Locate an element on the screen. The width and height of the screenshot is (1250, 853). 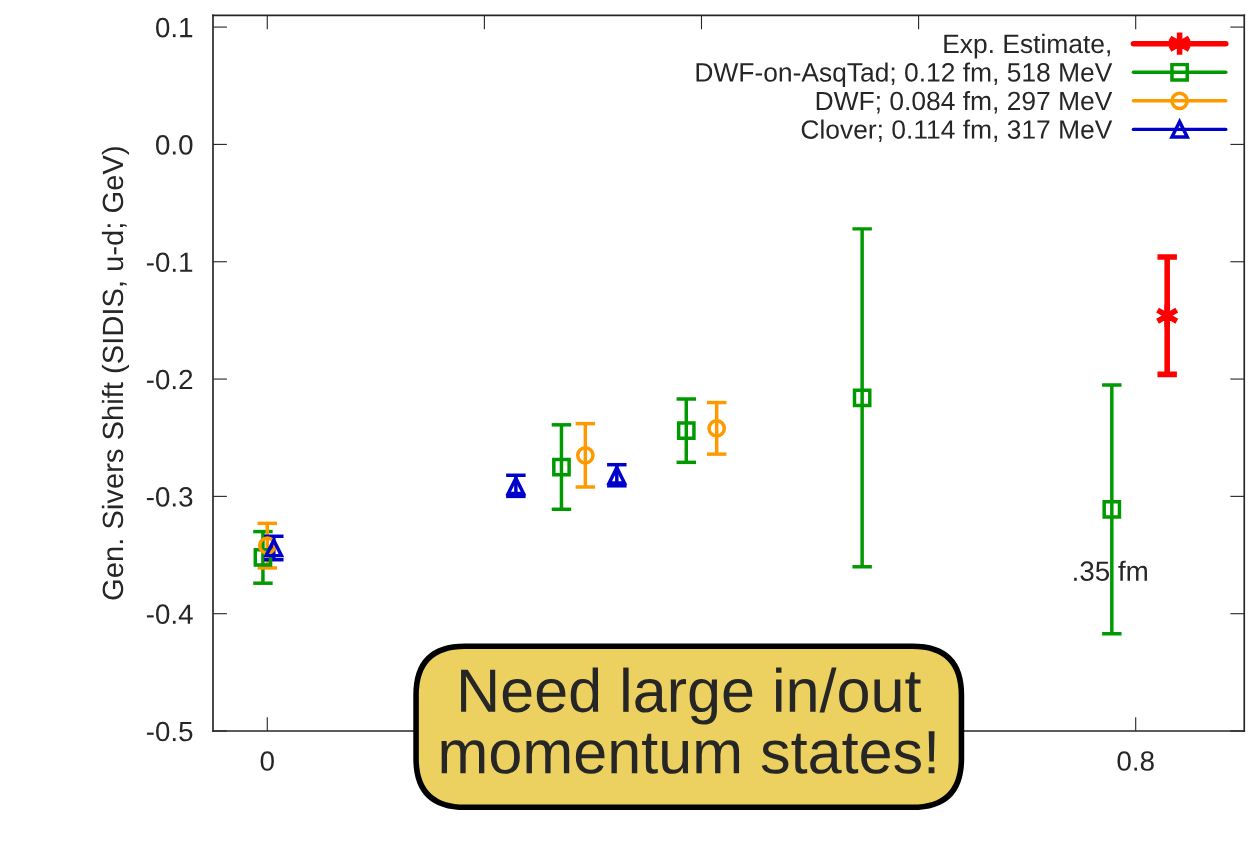
x-tick-label: 0.8 is located at coordinates (1135, 761).